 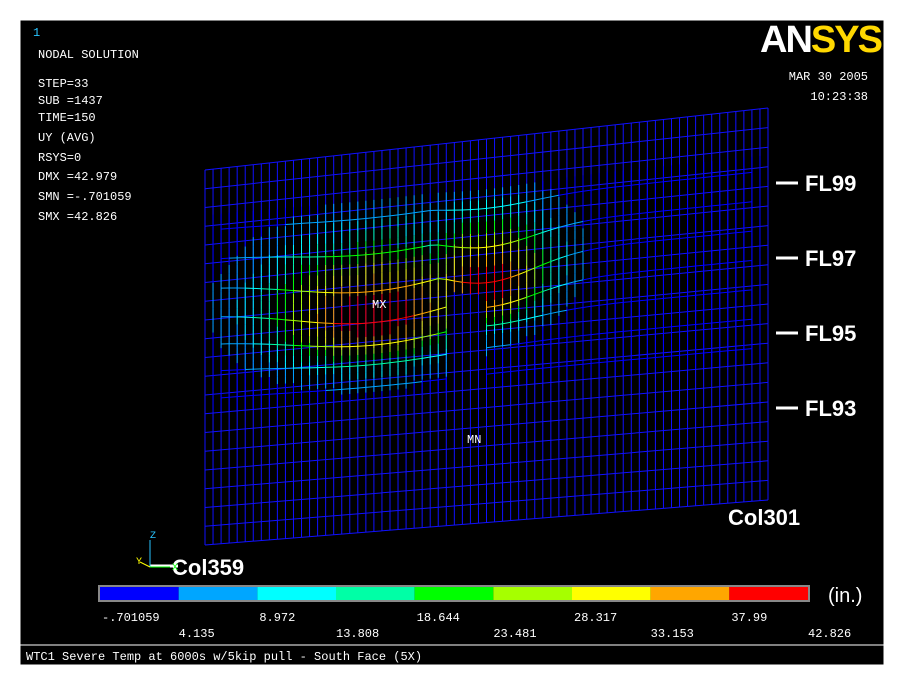 What do you see at coordinates (357, 634) in the screenshot?
I see `legend-label: 13.808` at bounding box center [357, 634].